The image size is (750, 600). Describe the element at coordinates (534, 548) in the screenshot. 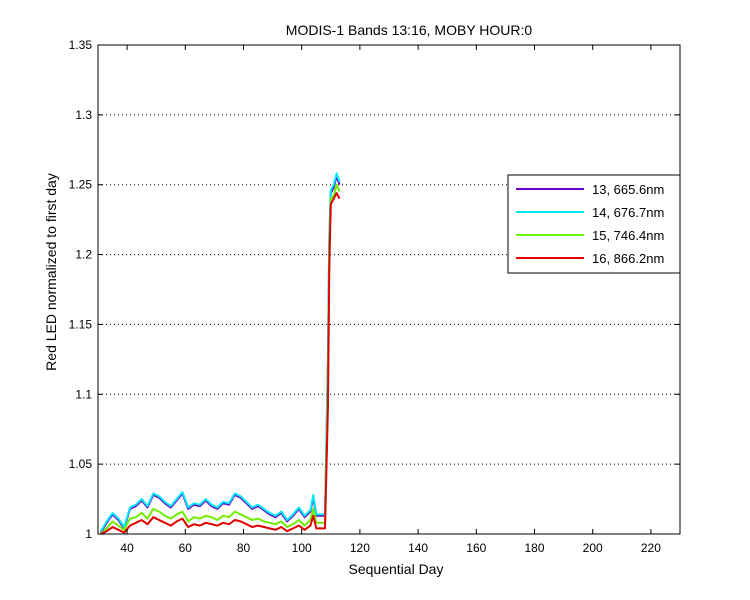

I see `x-tick-label: 180` at that location.